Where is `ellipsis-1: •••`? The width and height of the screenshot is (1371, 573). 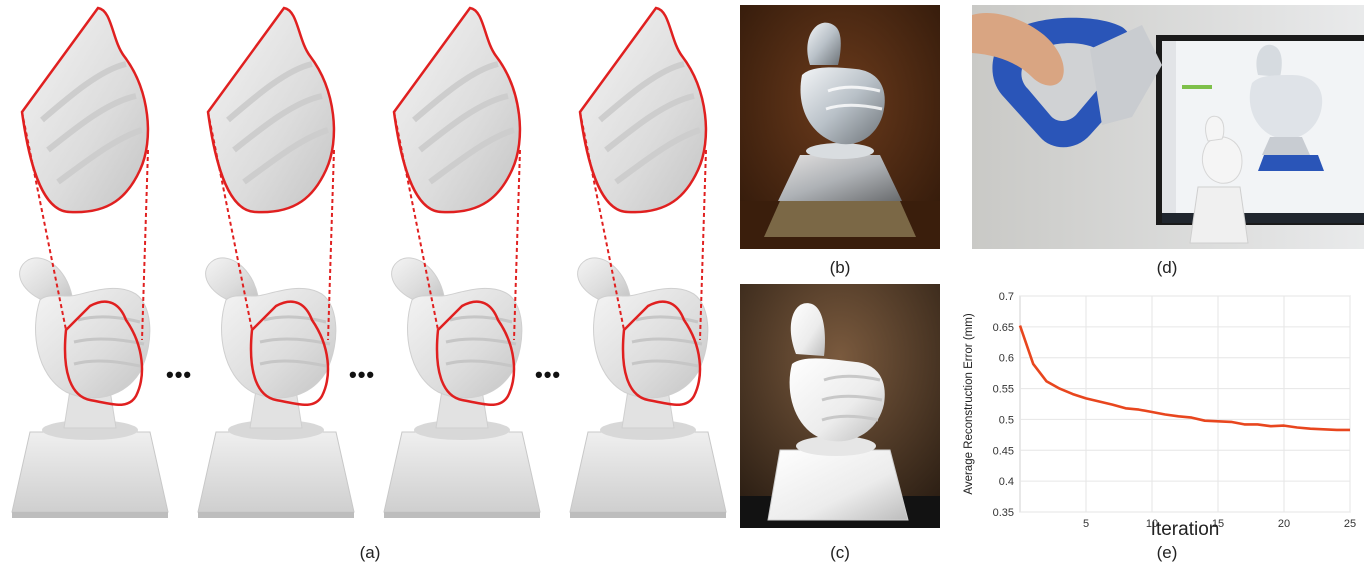
ellipsis-1: ••• is located at coordinates (179, 374).